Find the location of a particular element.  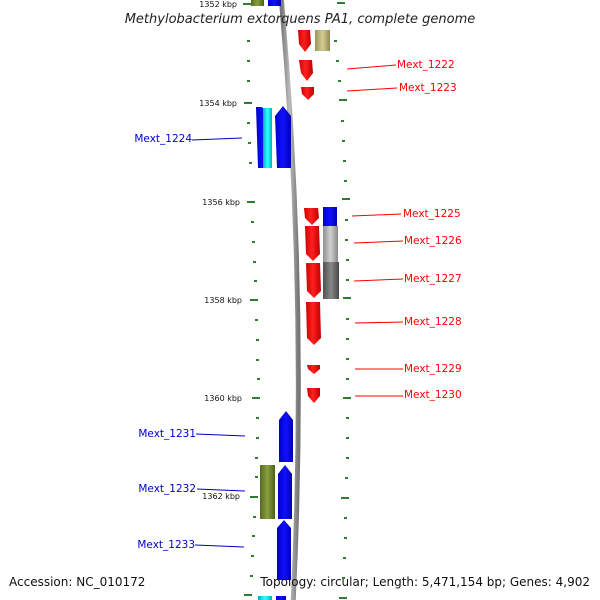

olive-feature is located at coordinates (267, 492).